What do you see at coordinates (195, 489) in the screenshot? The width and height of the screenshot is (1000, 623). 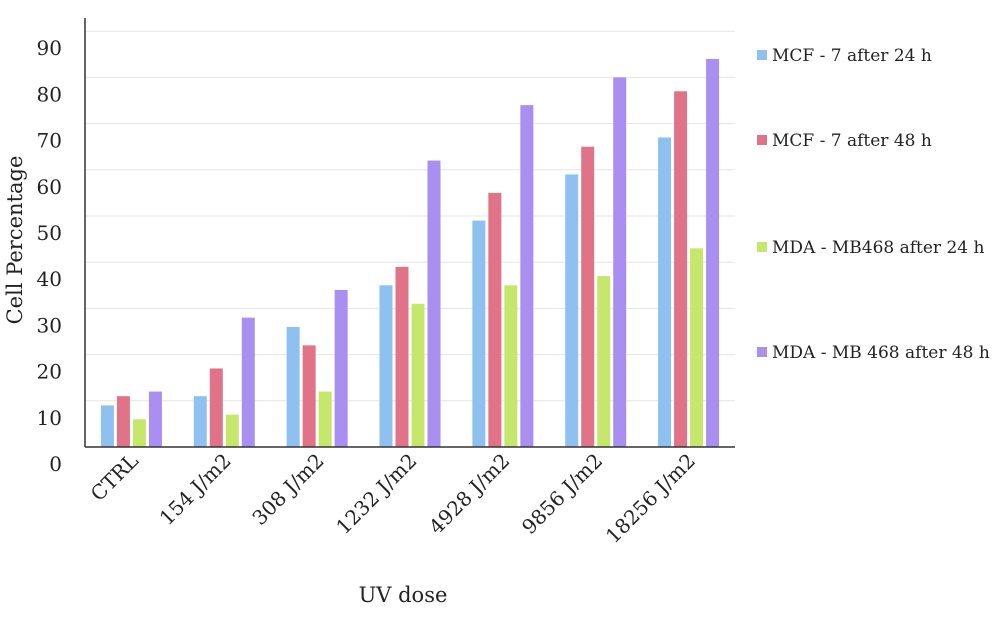 I see `x-tick-label: 154 J/m2` at bounding box center [195, 489].